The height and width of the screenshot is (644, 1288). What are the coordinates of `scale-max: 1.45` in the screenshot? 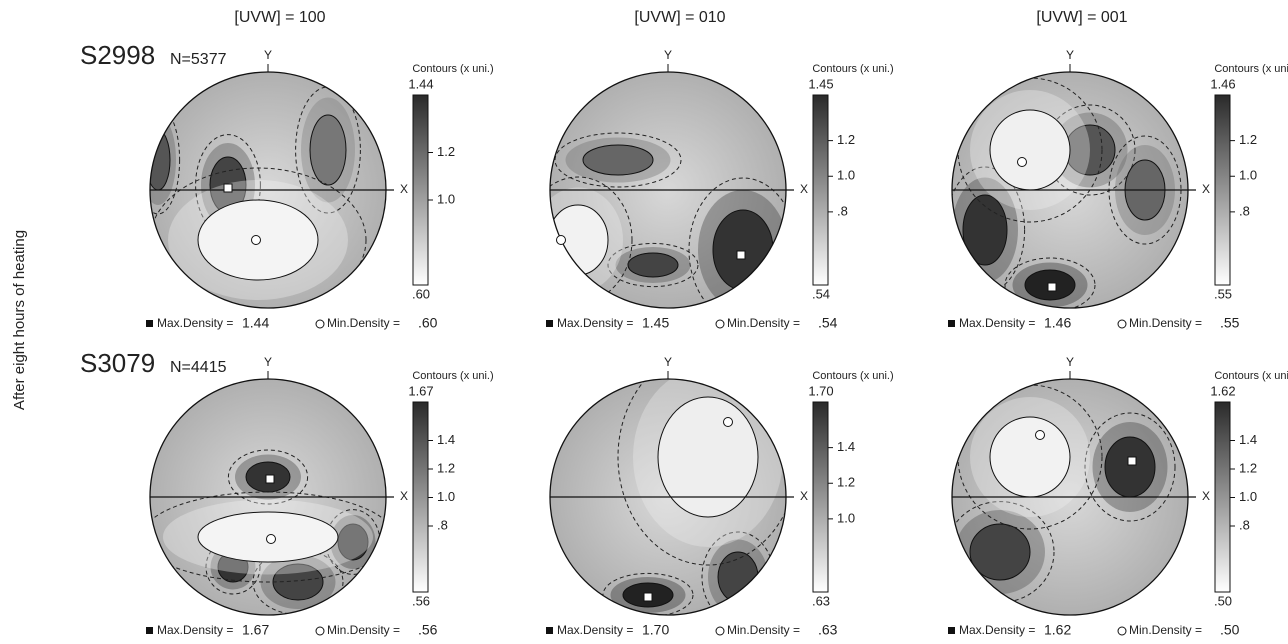 It's located at (820, 83).